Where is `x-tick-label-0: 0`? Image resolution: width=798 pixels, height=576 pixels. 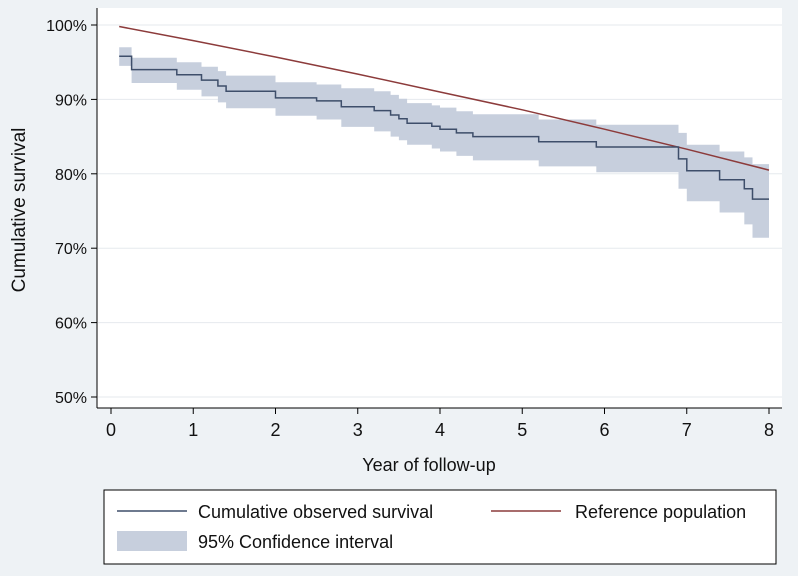
x-tick-label-0: 0 is located at coordinates (111, 430).